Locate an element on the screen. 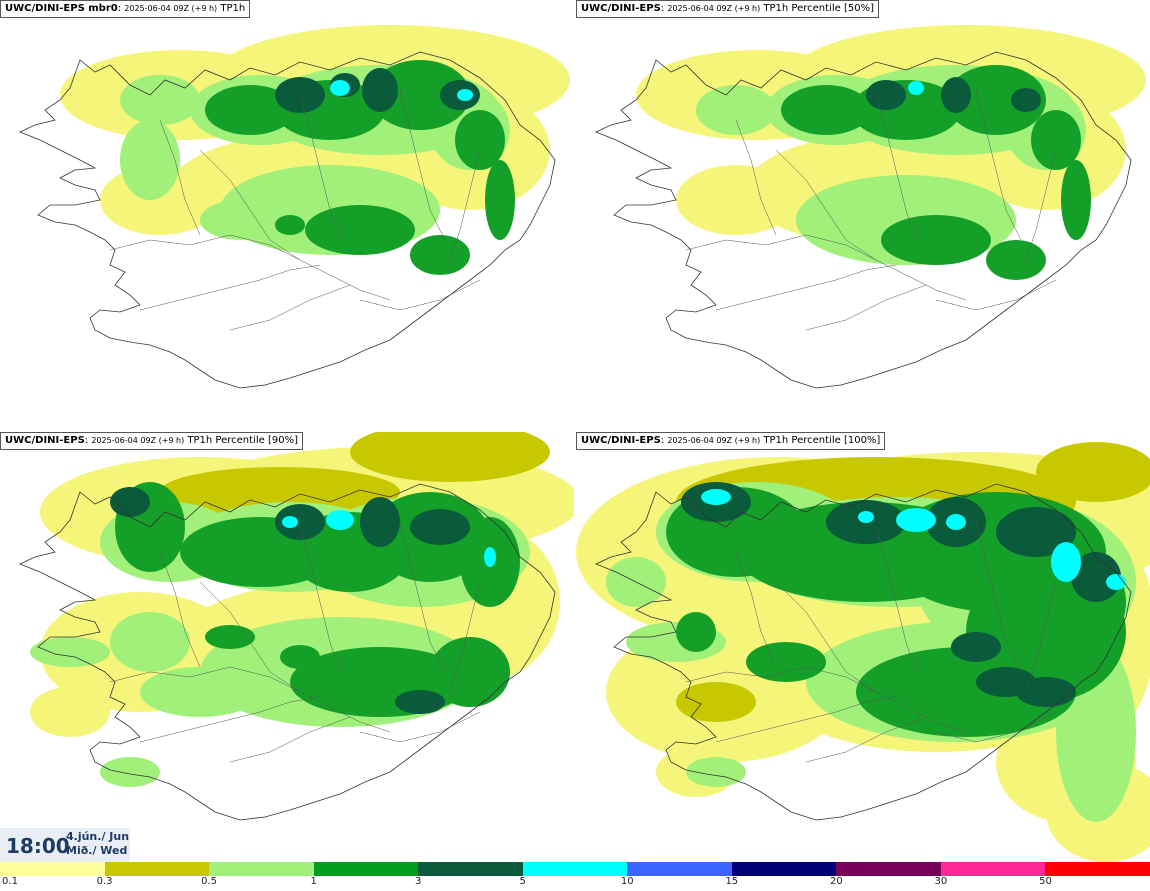  panel-divider is located at coordinates (575, 431).